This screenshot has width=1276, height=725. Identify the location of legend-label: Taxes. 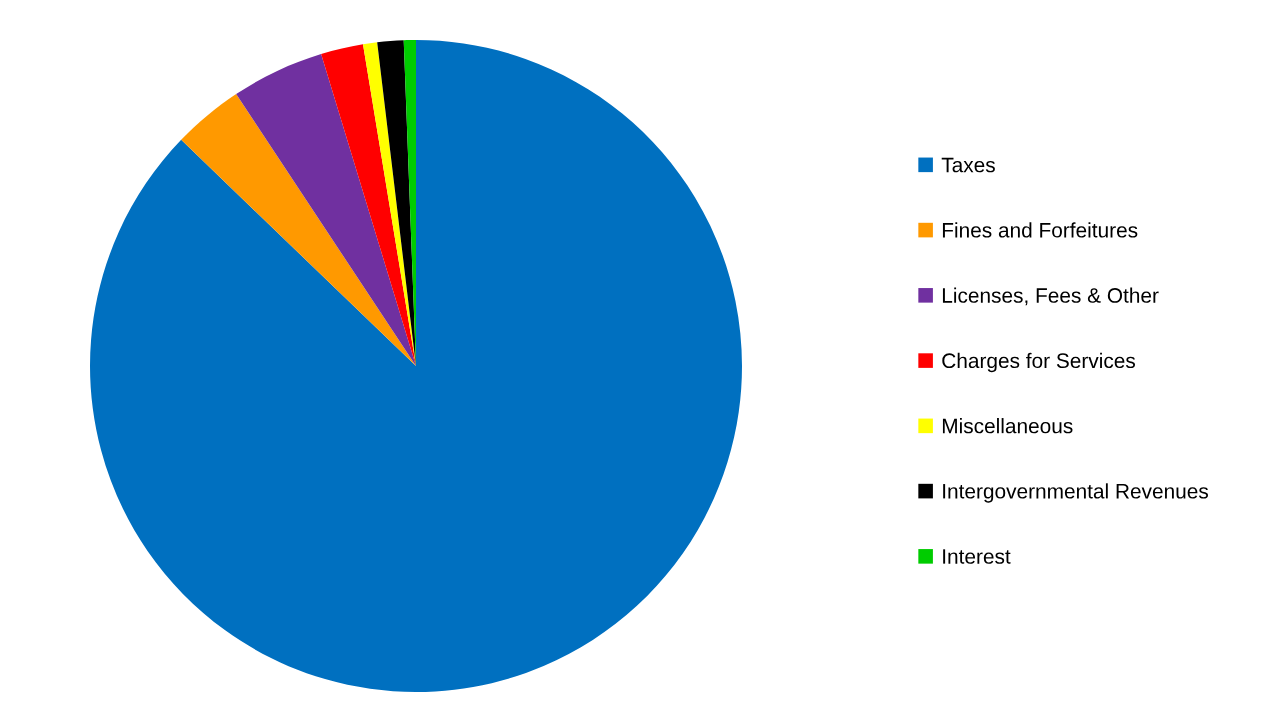
(968, 165).